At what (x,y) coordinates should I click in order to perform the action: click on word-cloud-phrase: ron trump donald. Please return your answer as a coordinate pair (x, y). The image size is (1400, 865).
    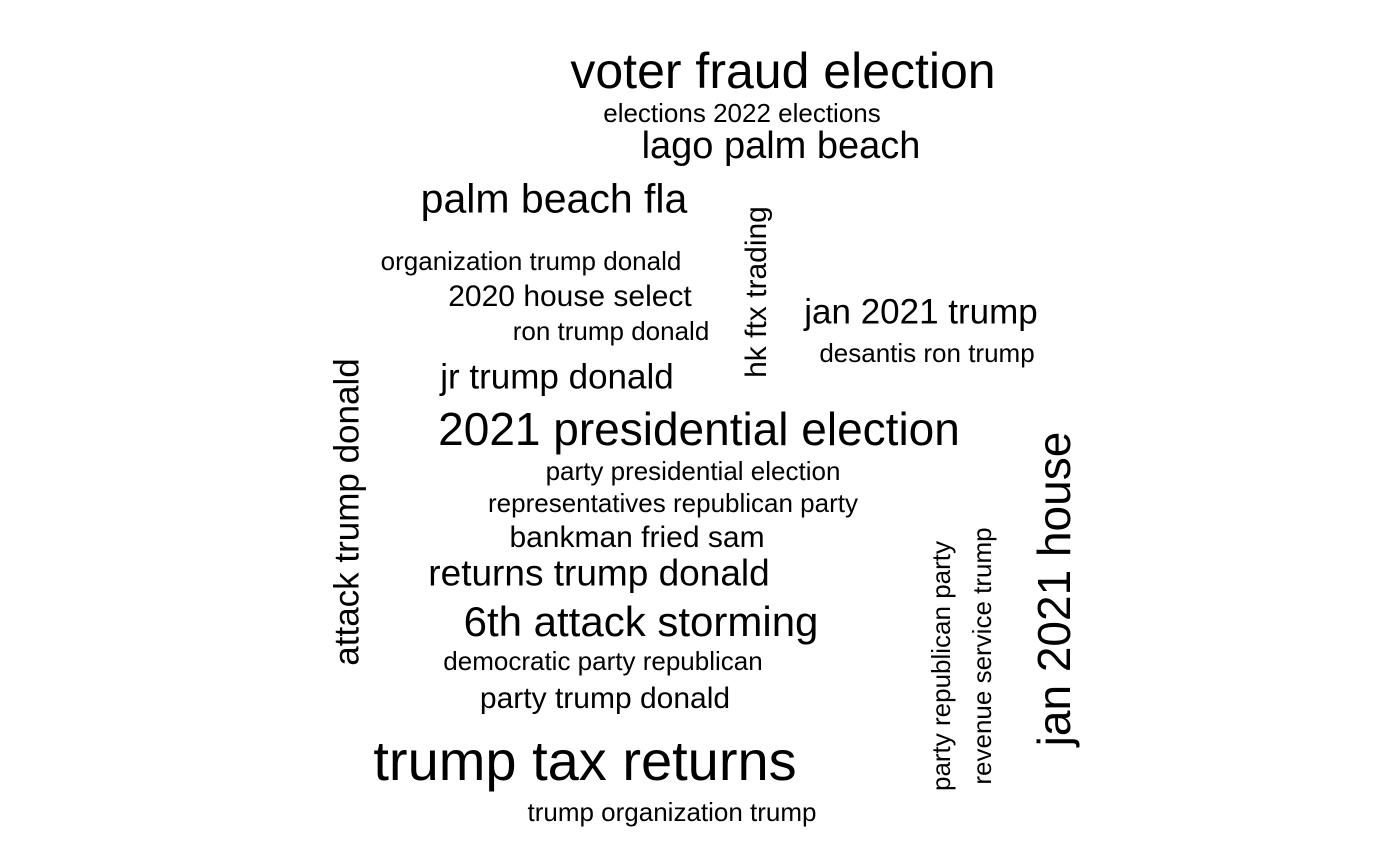
    Looking at the image, I should click on (611, 331).